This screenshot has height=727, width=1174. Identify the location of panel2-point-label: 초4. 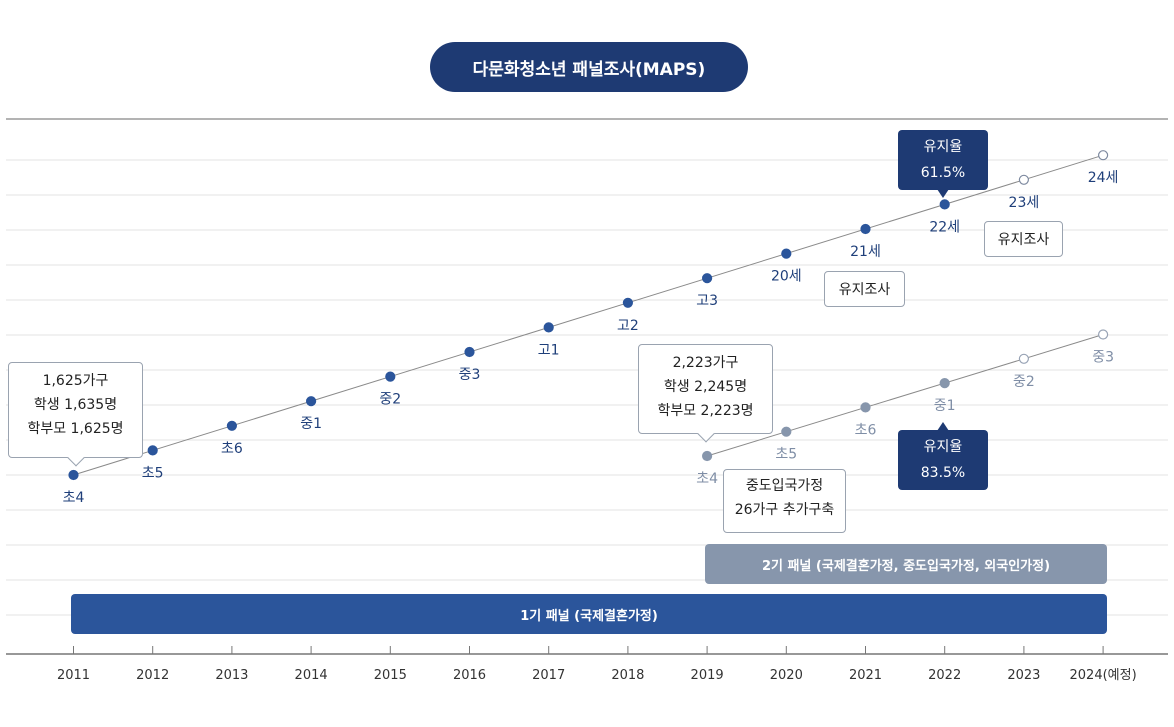
(707, 479).